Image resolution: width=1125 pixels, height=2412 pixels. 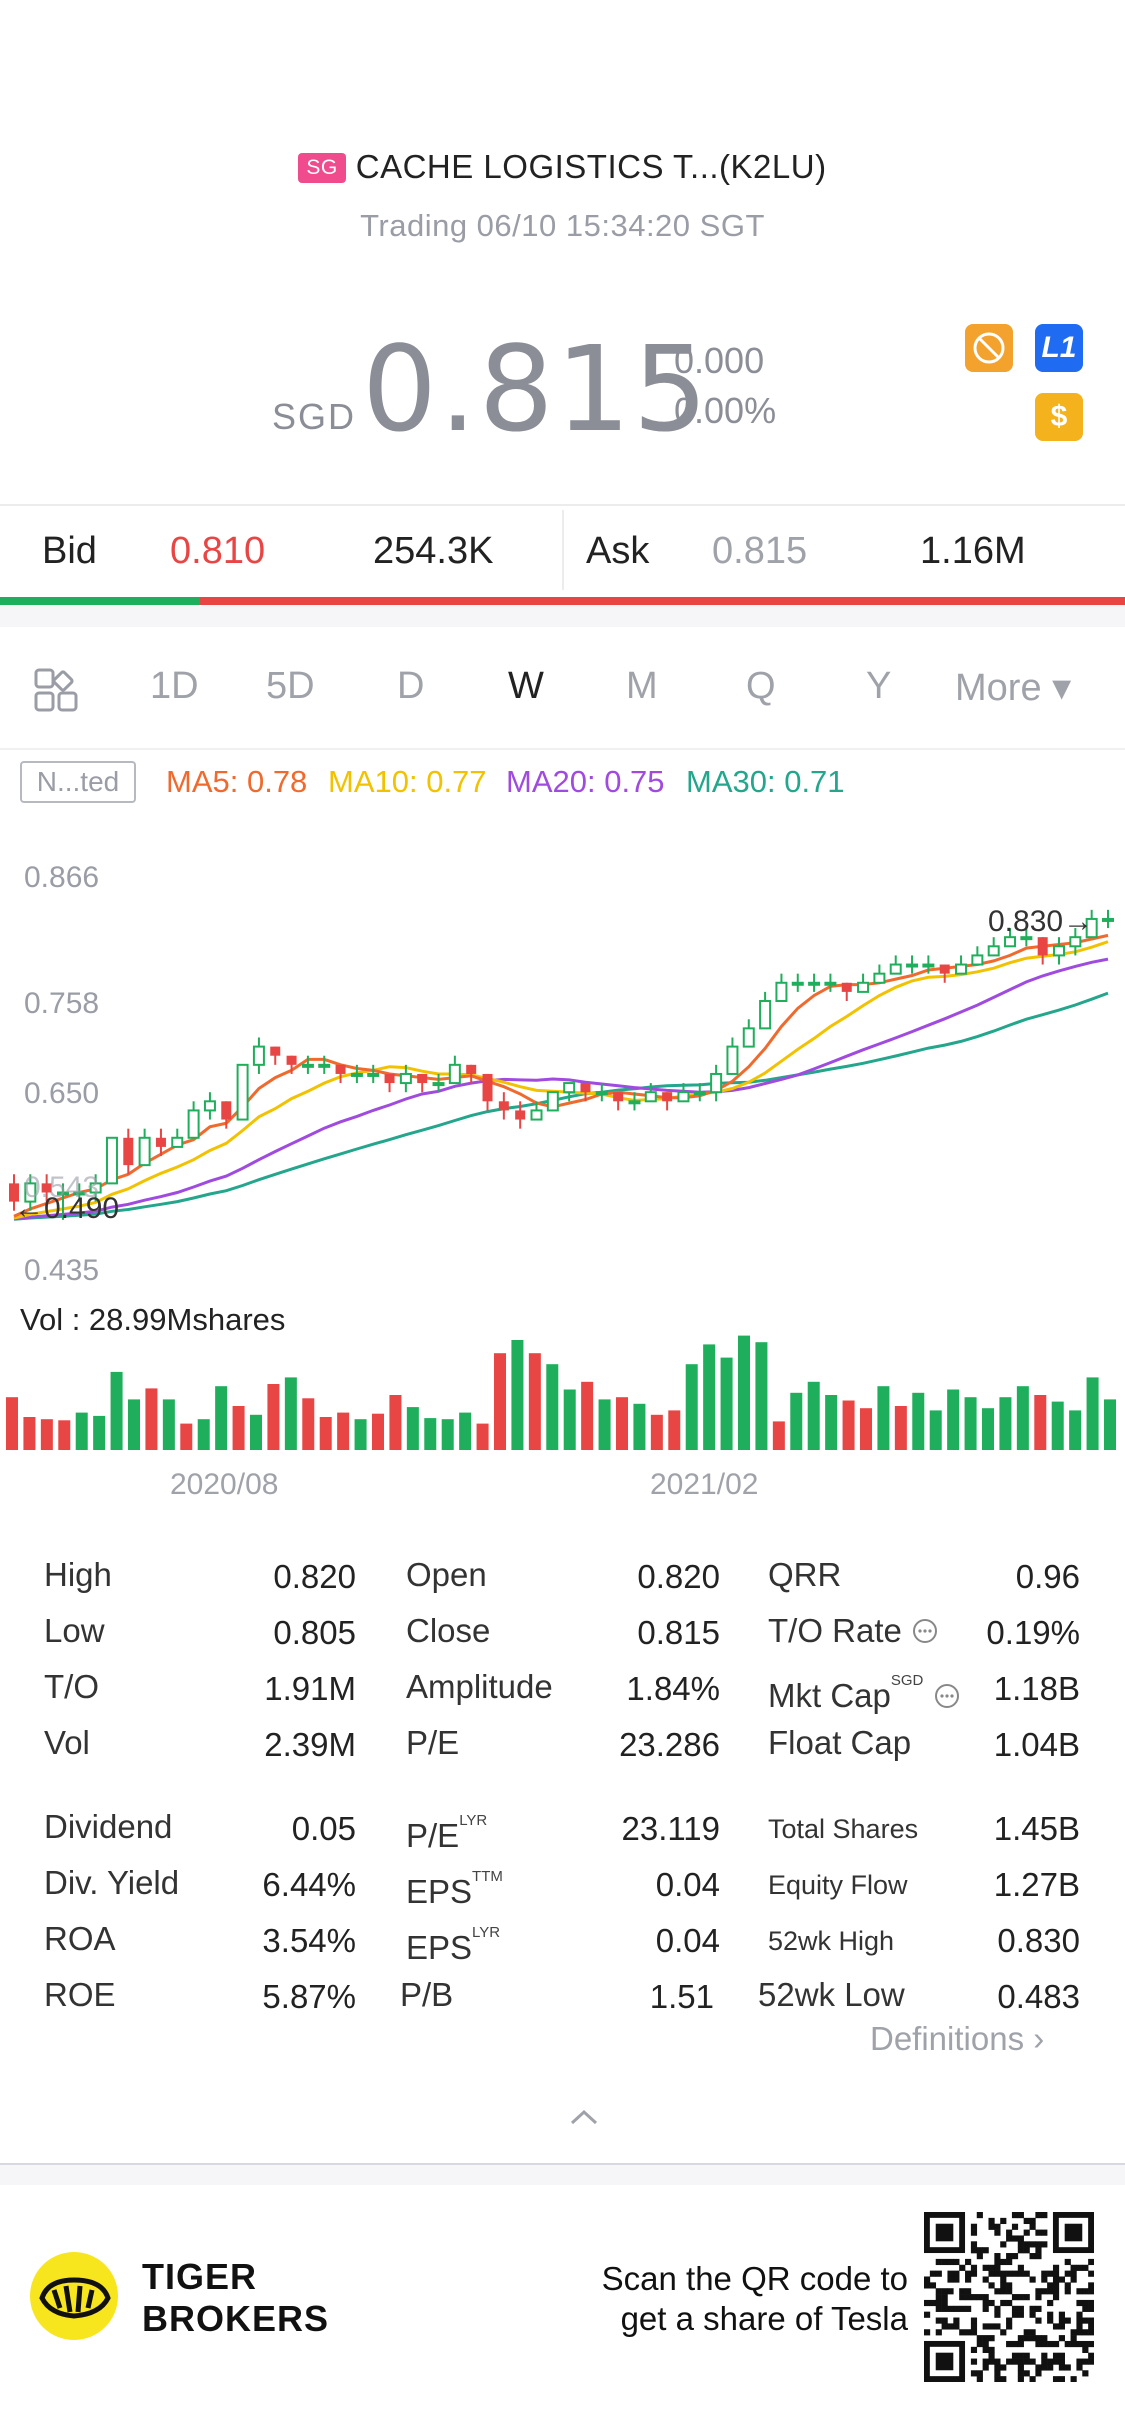 I want to click on stat-value: 0.04, so click(x=687, y=1940).